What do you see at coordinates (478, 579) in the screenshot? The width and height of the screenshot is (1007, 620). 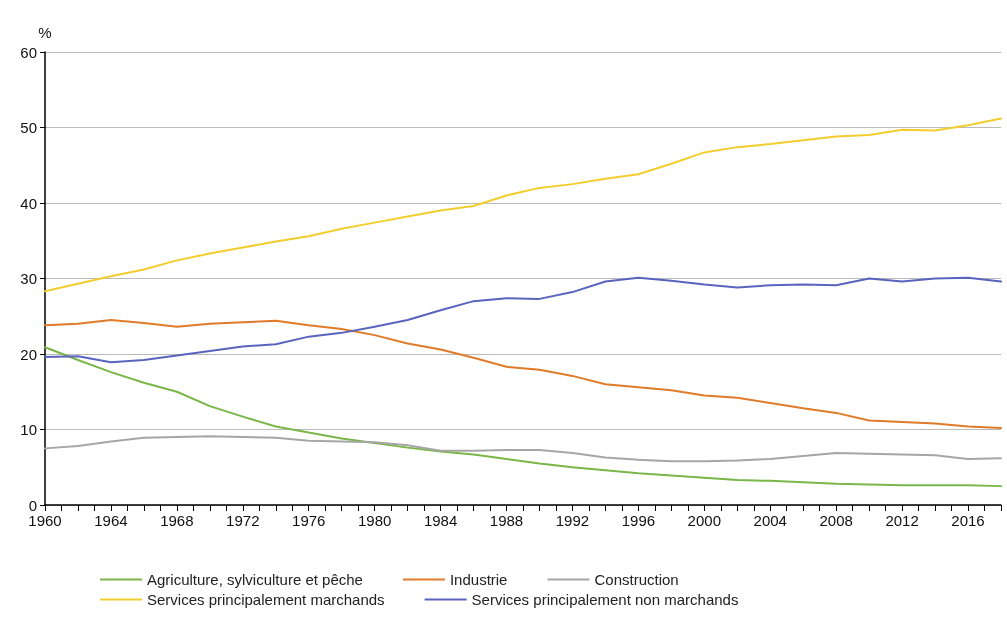 I see `legend-label: Industrie` at bounding box center [478, 579].